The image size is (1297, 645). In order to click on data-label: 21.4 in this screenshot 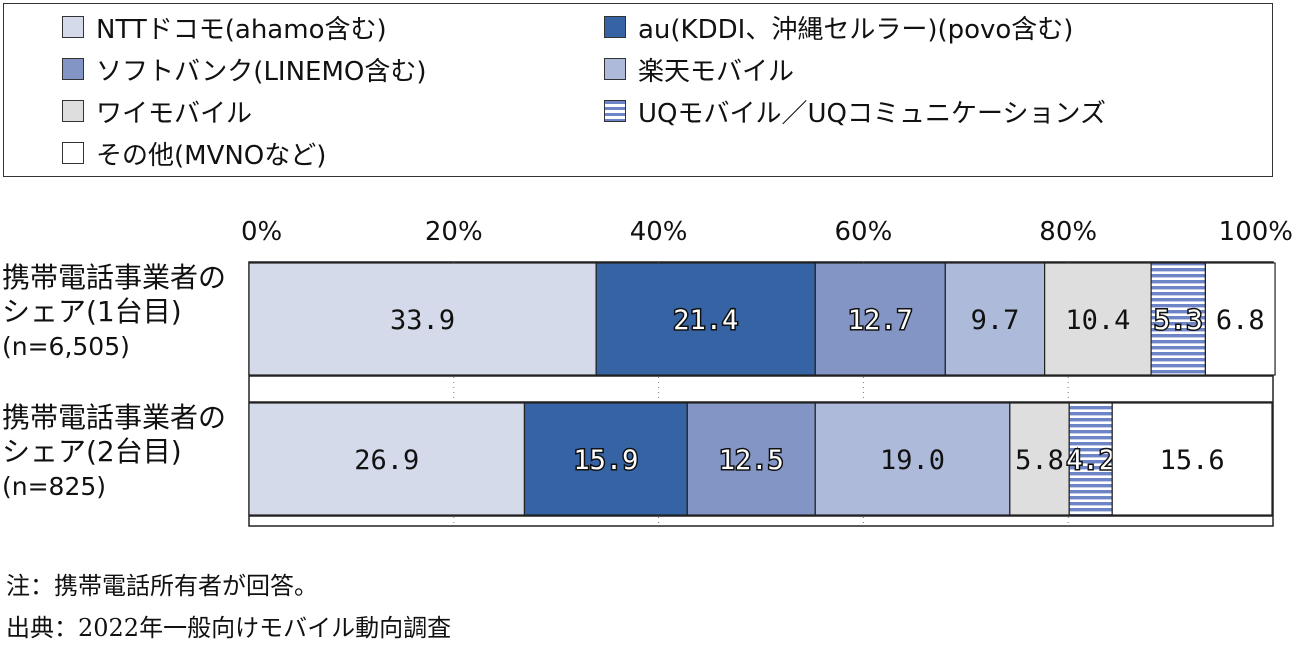, I will do `click(705, 320)`.